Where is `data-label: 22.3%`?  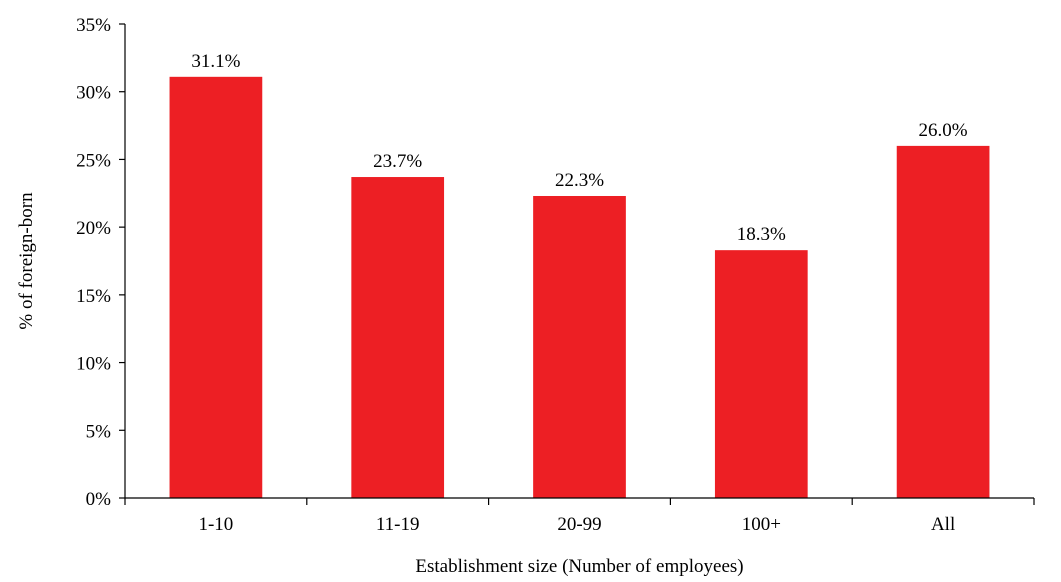 data-label: 22.3% is located at coordinates (579, 180).